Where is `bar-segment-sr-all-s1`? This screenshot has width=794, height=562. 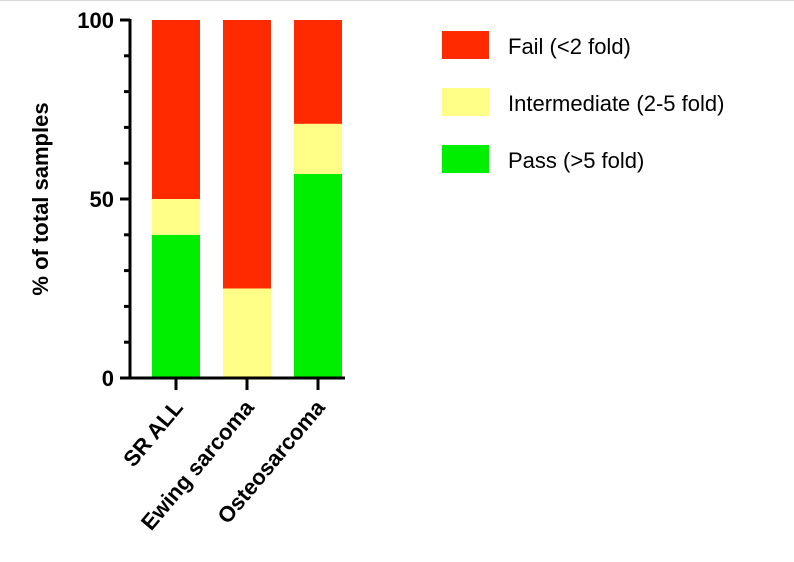
bar-segment-sr-all-s1 is located at coordinates (176, 217).